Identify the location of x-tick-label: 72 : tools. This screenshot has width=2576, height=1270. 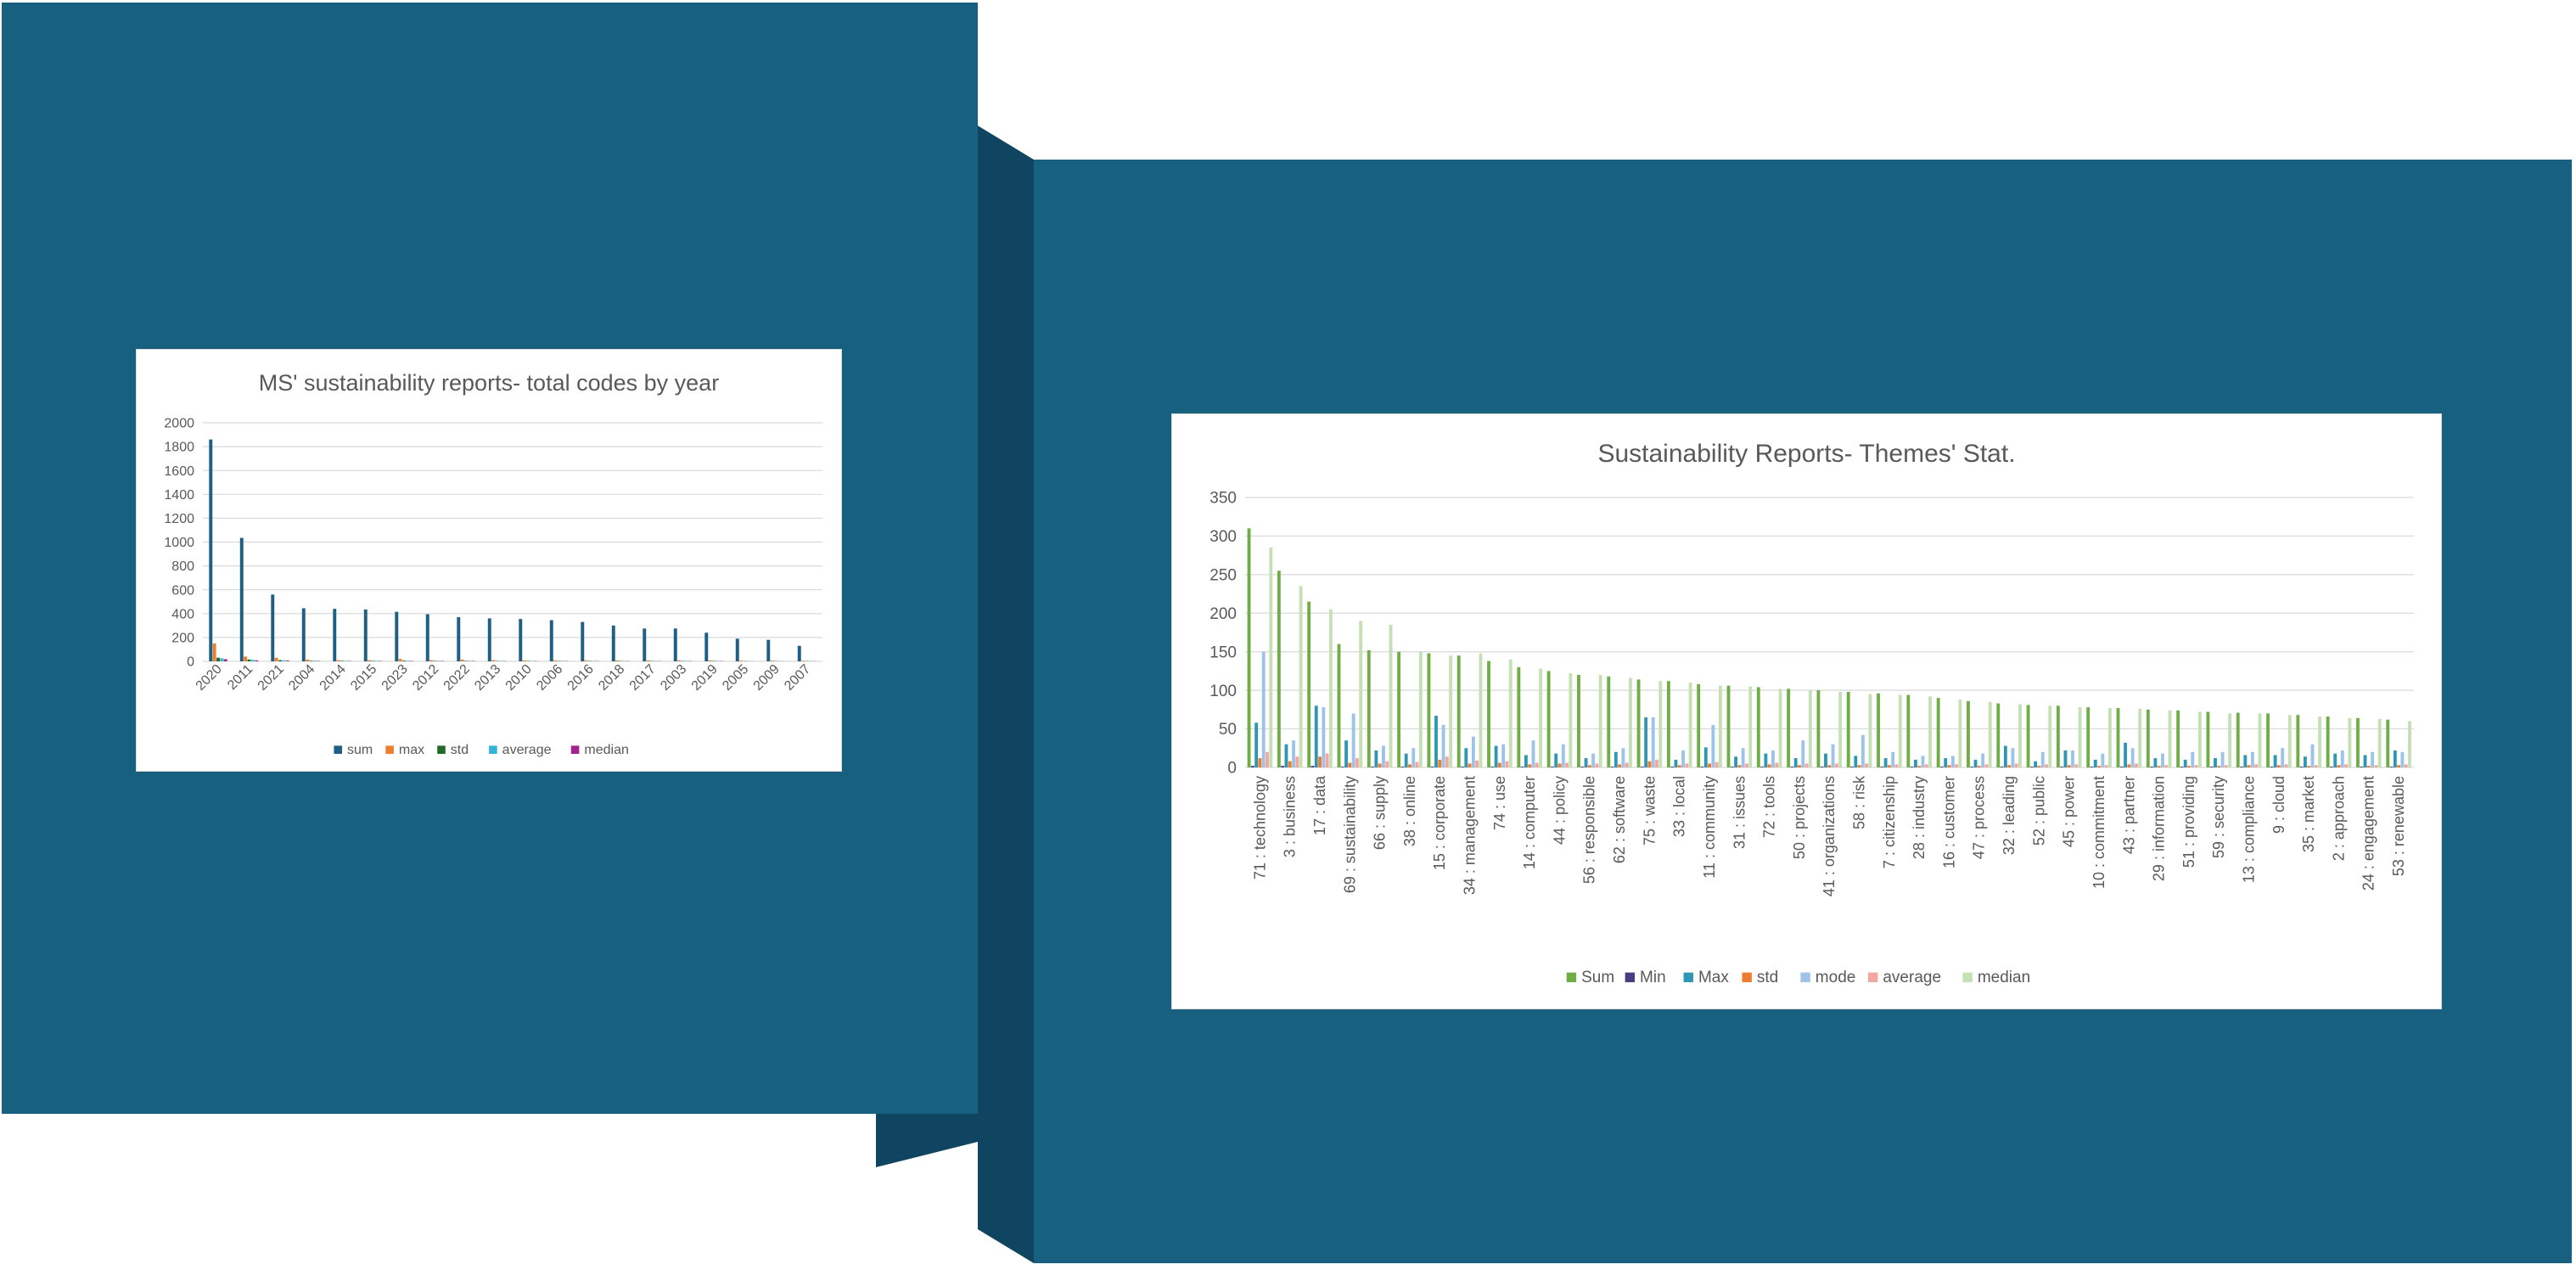
(1769, 807).